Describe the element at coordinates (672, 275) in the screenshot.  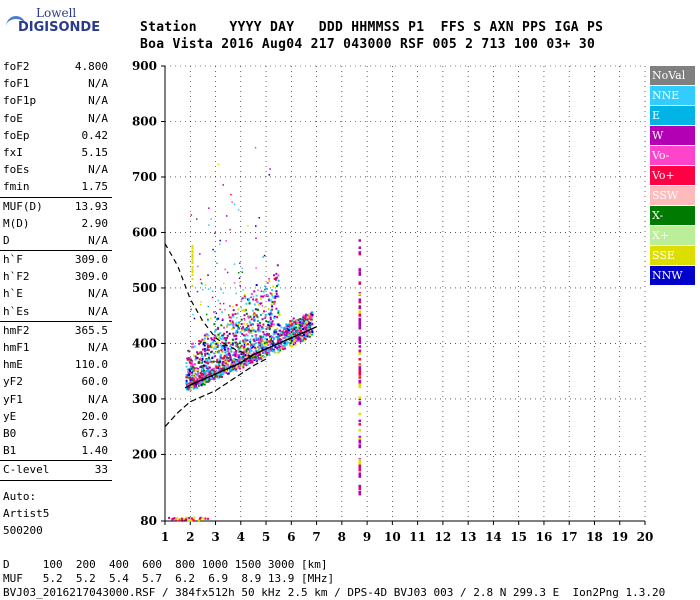
I see `legend-item: NNW` at that location.